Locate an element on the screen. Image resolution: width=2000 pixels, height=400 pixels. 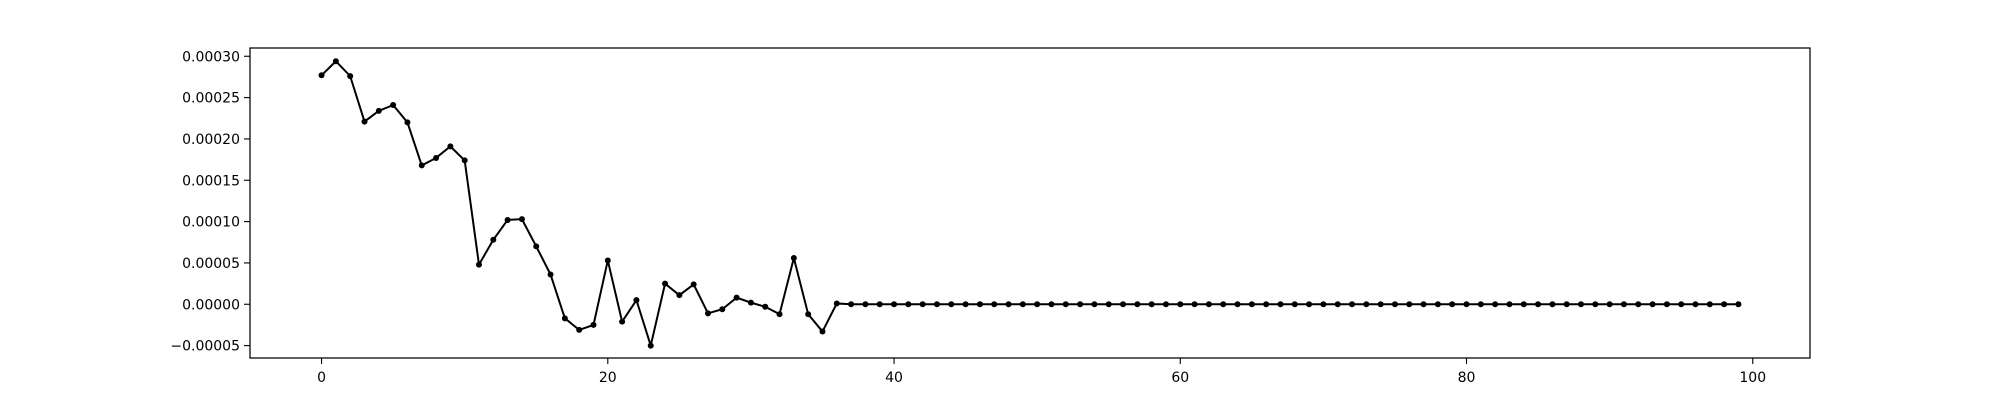
y-tick-label: 0.00005 is located at coordinates (211, 264).